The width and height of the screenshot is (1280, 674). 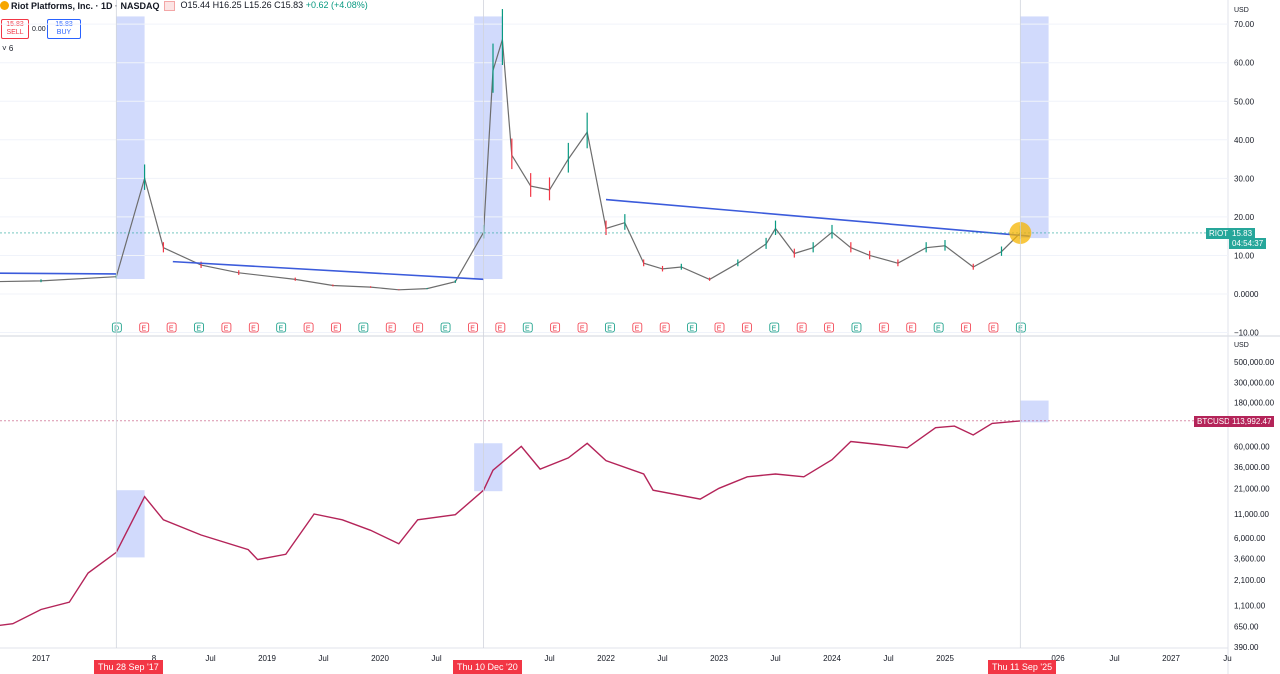 What do you see at coordinates (336, 5) in the screenshot?
I see `price-change: +0.62 (+4.08%)` at bounding box center [336, 5].